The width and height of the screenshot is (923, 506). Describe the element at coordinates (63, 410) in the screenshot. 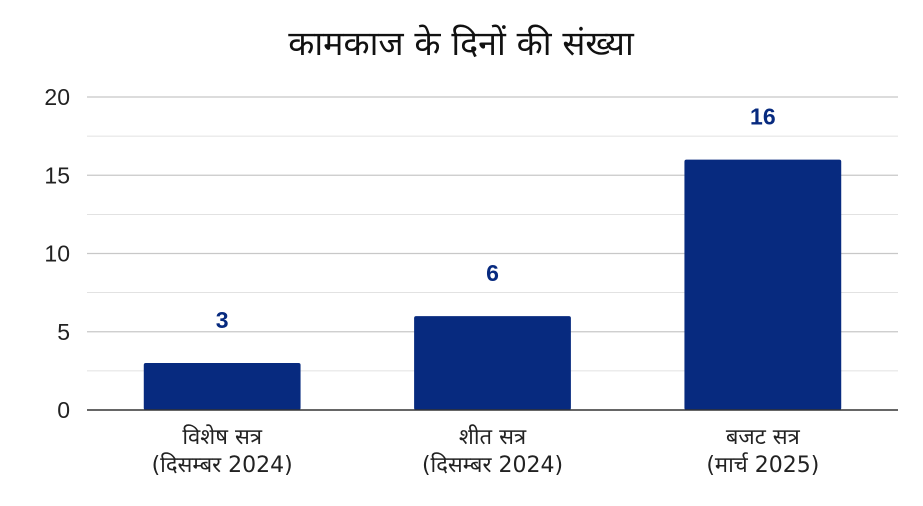

I see `y-tick-label: 0` at that location.